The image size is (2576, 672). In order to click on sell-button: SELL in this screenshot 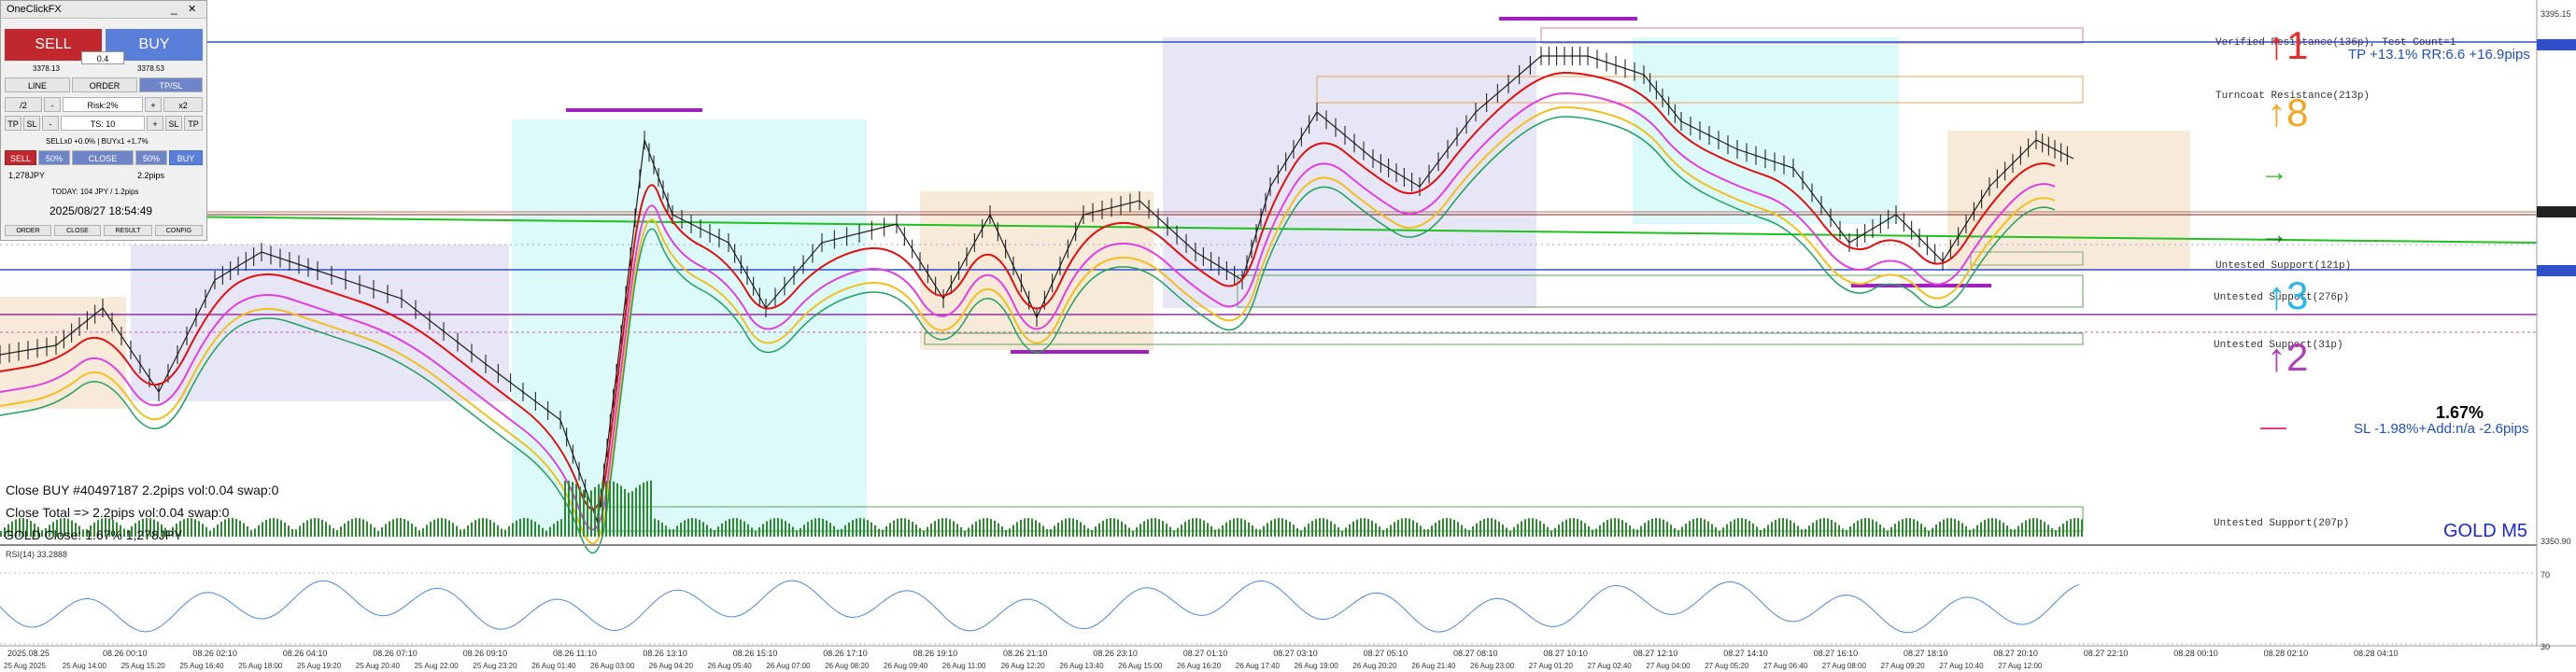, I will do `click(53, 45)`.